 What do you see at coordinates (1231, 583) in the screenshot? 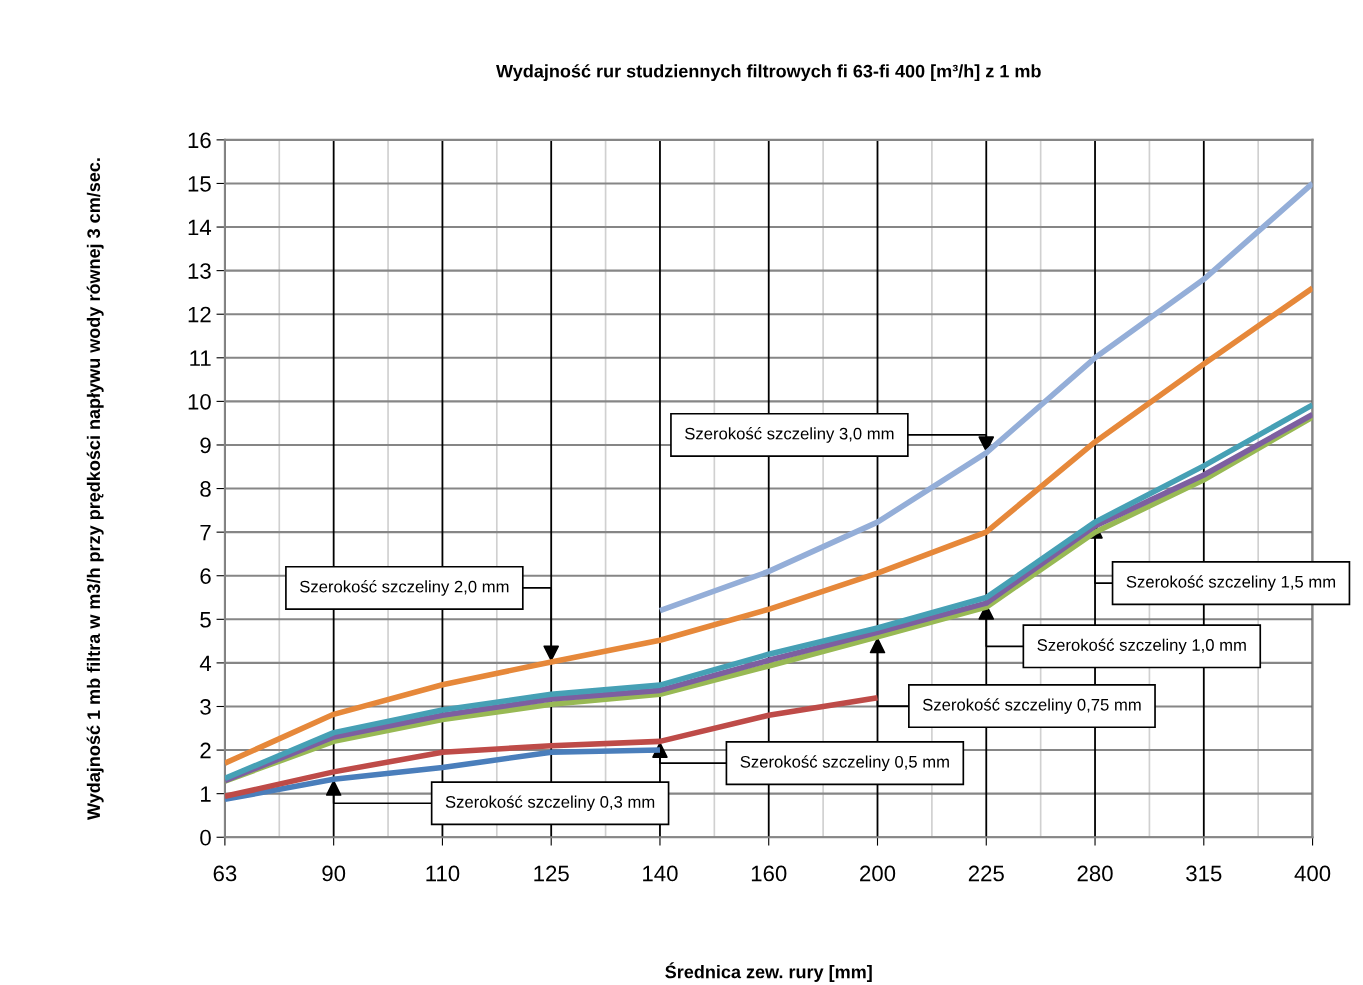
I see `annotation: Szerokość szczeliny 1,5 mm` at bounding box center [1231, 583].